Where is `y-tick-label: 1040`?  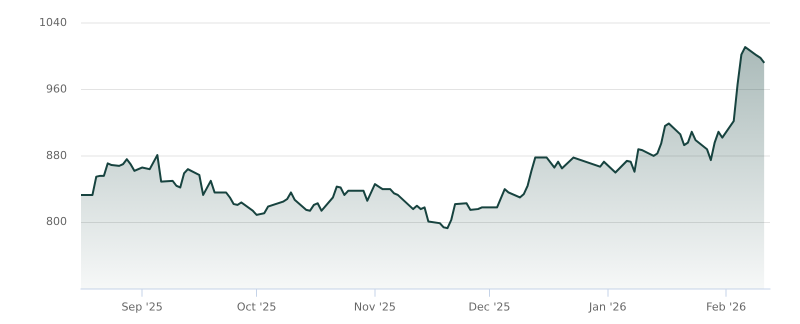
y-tick-label: 1040 is located at coordinates (53, 22).